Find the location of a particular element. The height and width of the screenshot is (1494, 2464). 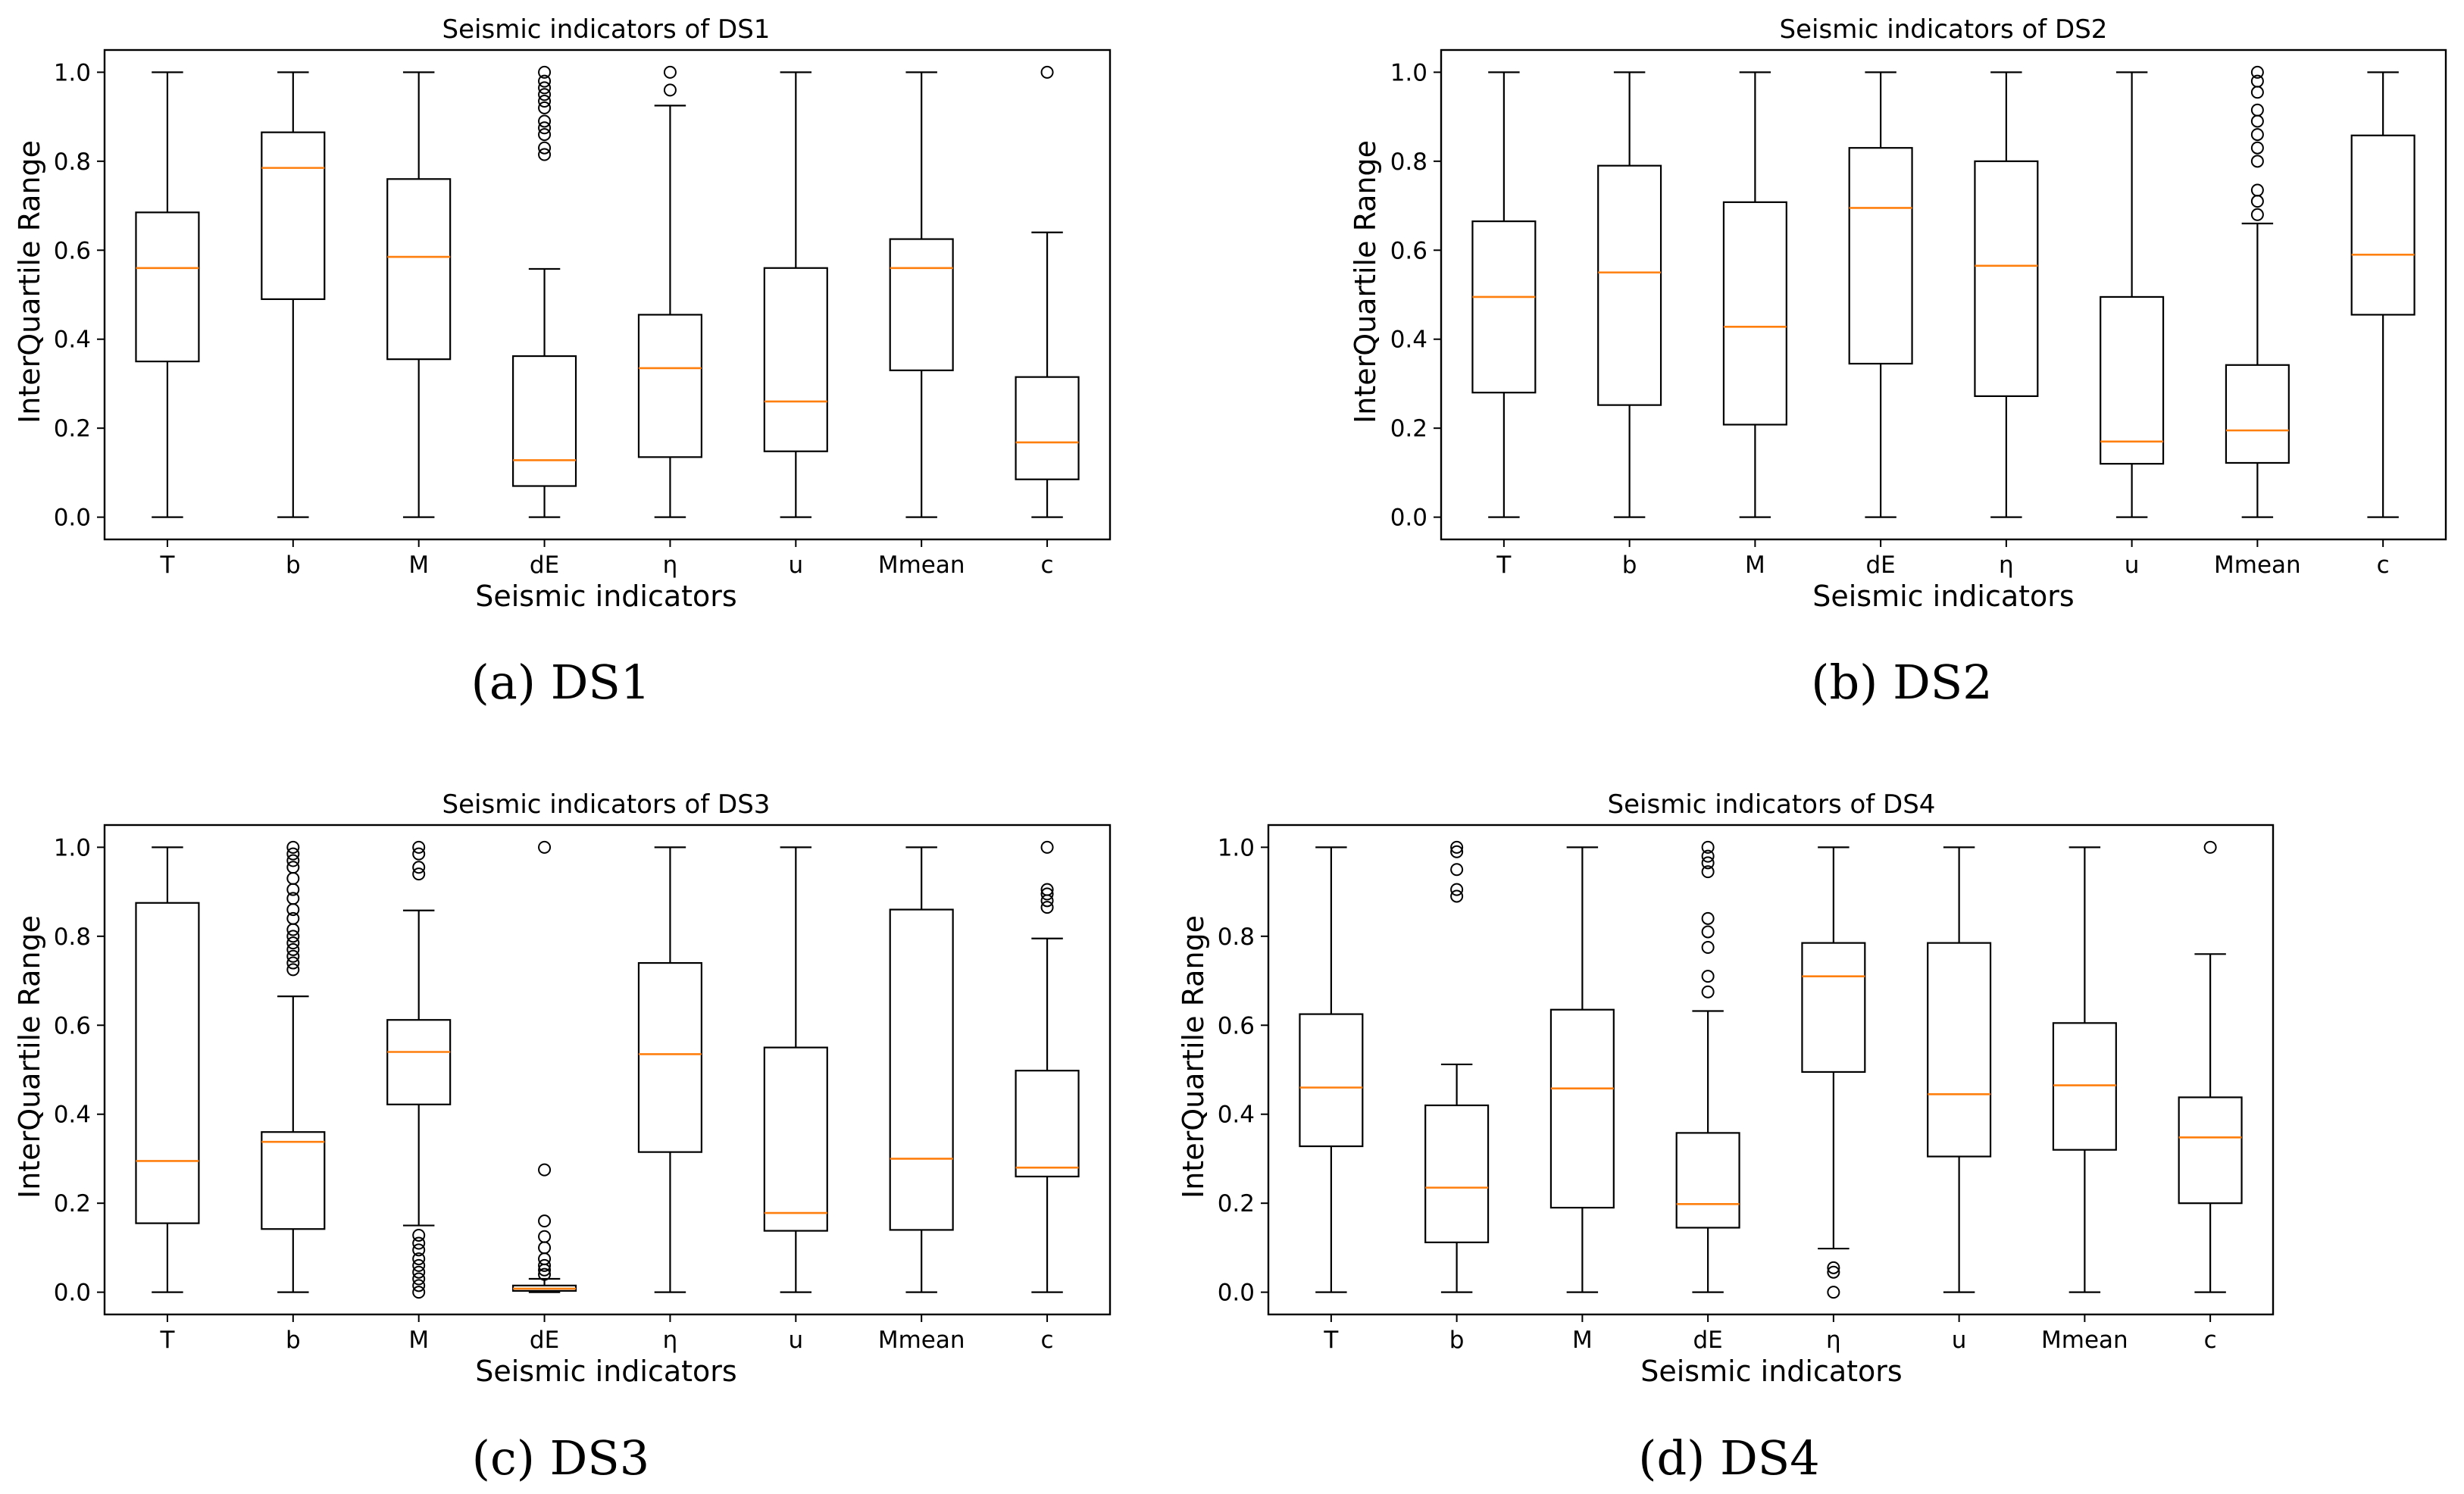

y-axis-label: InterQuartile Range is located at coordinates (1193, 1057).